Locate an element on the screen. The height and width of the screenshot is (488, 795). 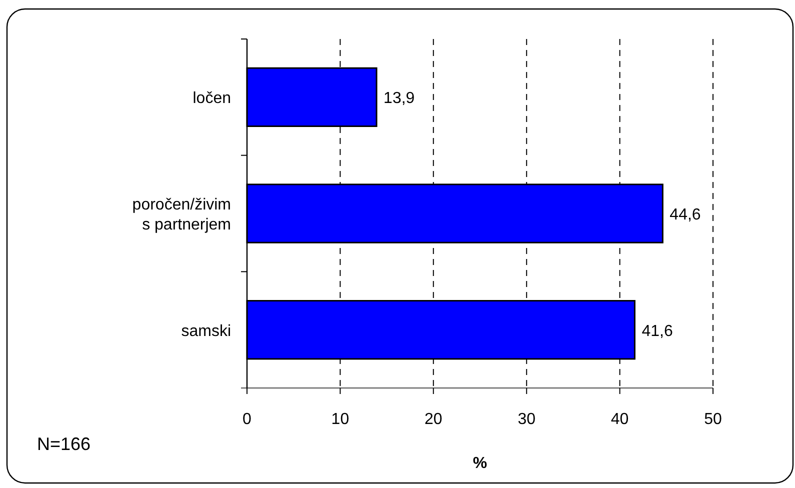
x-tick-label: 40 is located at coordinates (619, 419).